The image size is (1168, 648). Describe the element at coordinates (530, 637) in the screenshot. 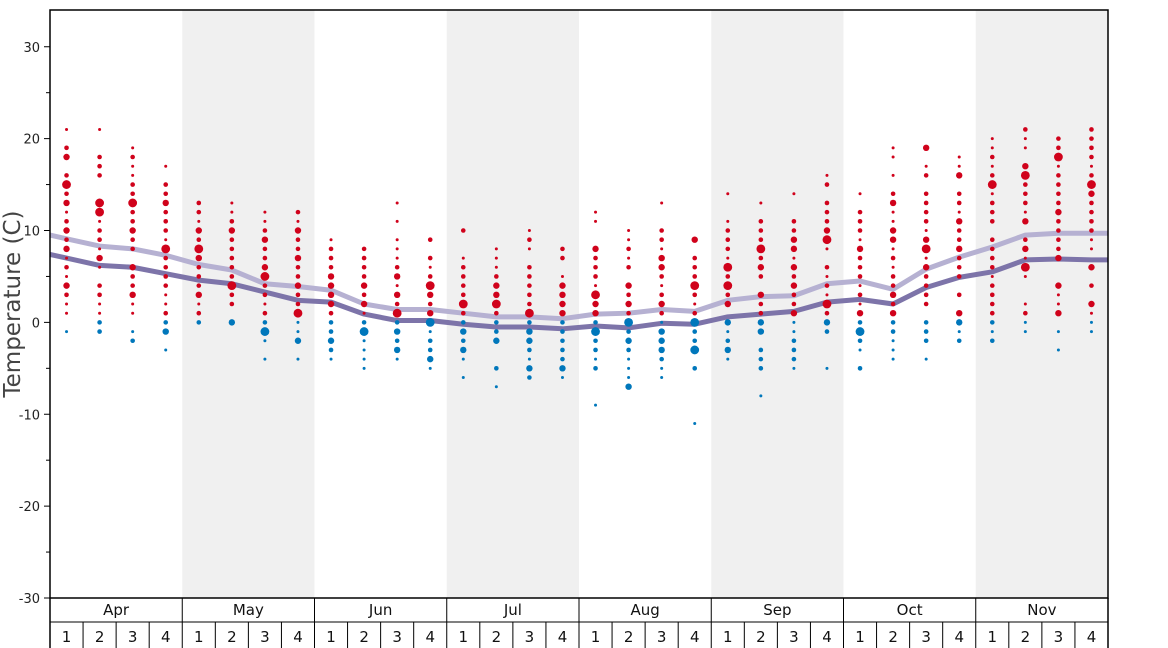

I see `week-label: 3` at that location.